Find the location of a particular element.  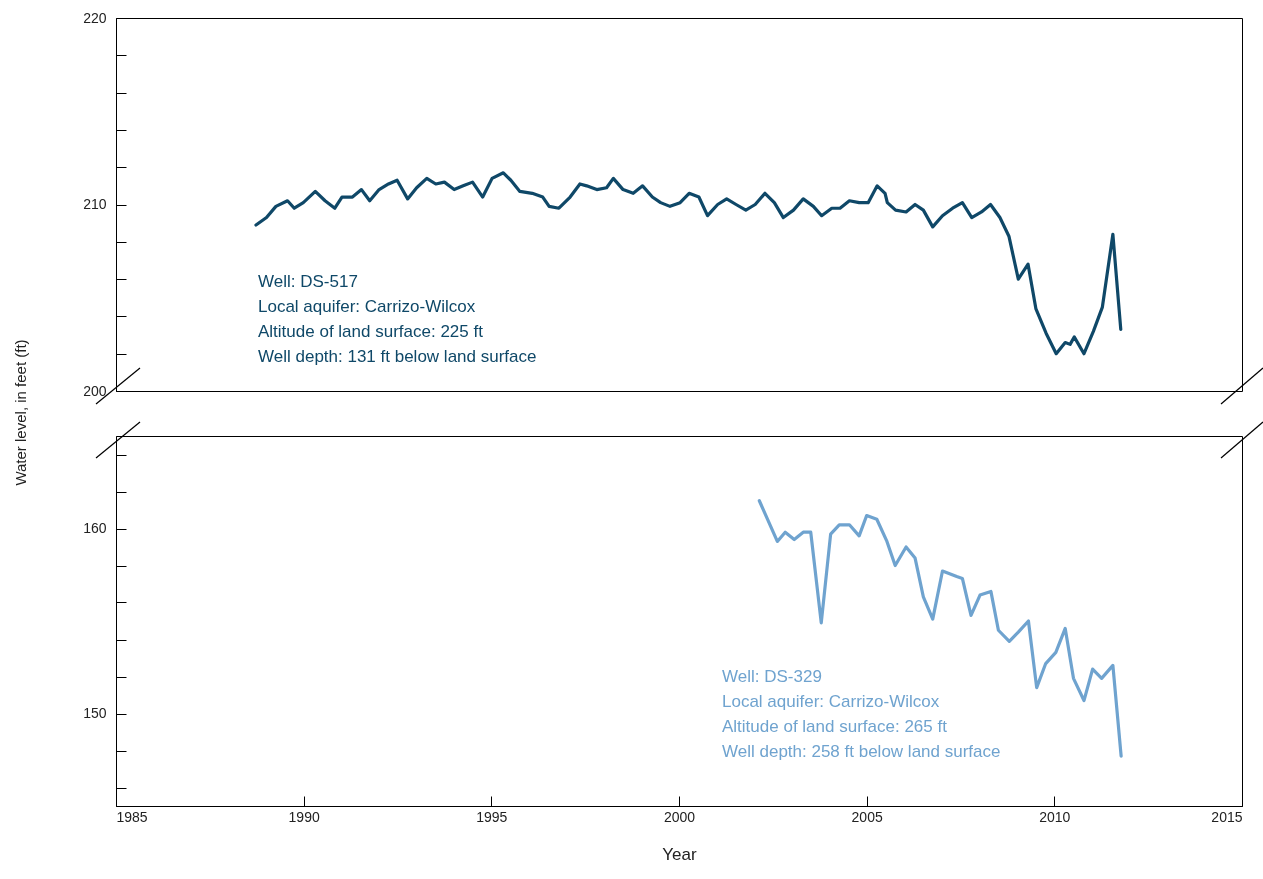

annotation: Altitude of land surface: 265 ft is located at coordinates (835, 726).